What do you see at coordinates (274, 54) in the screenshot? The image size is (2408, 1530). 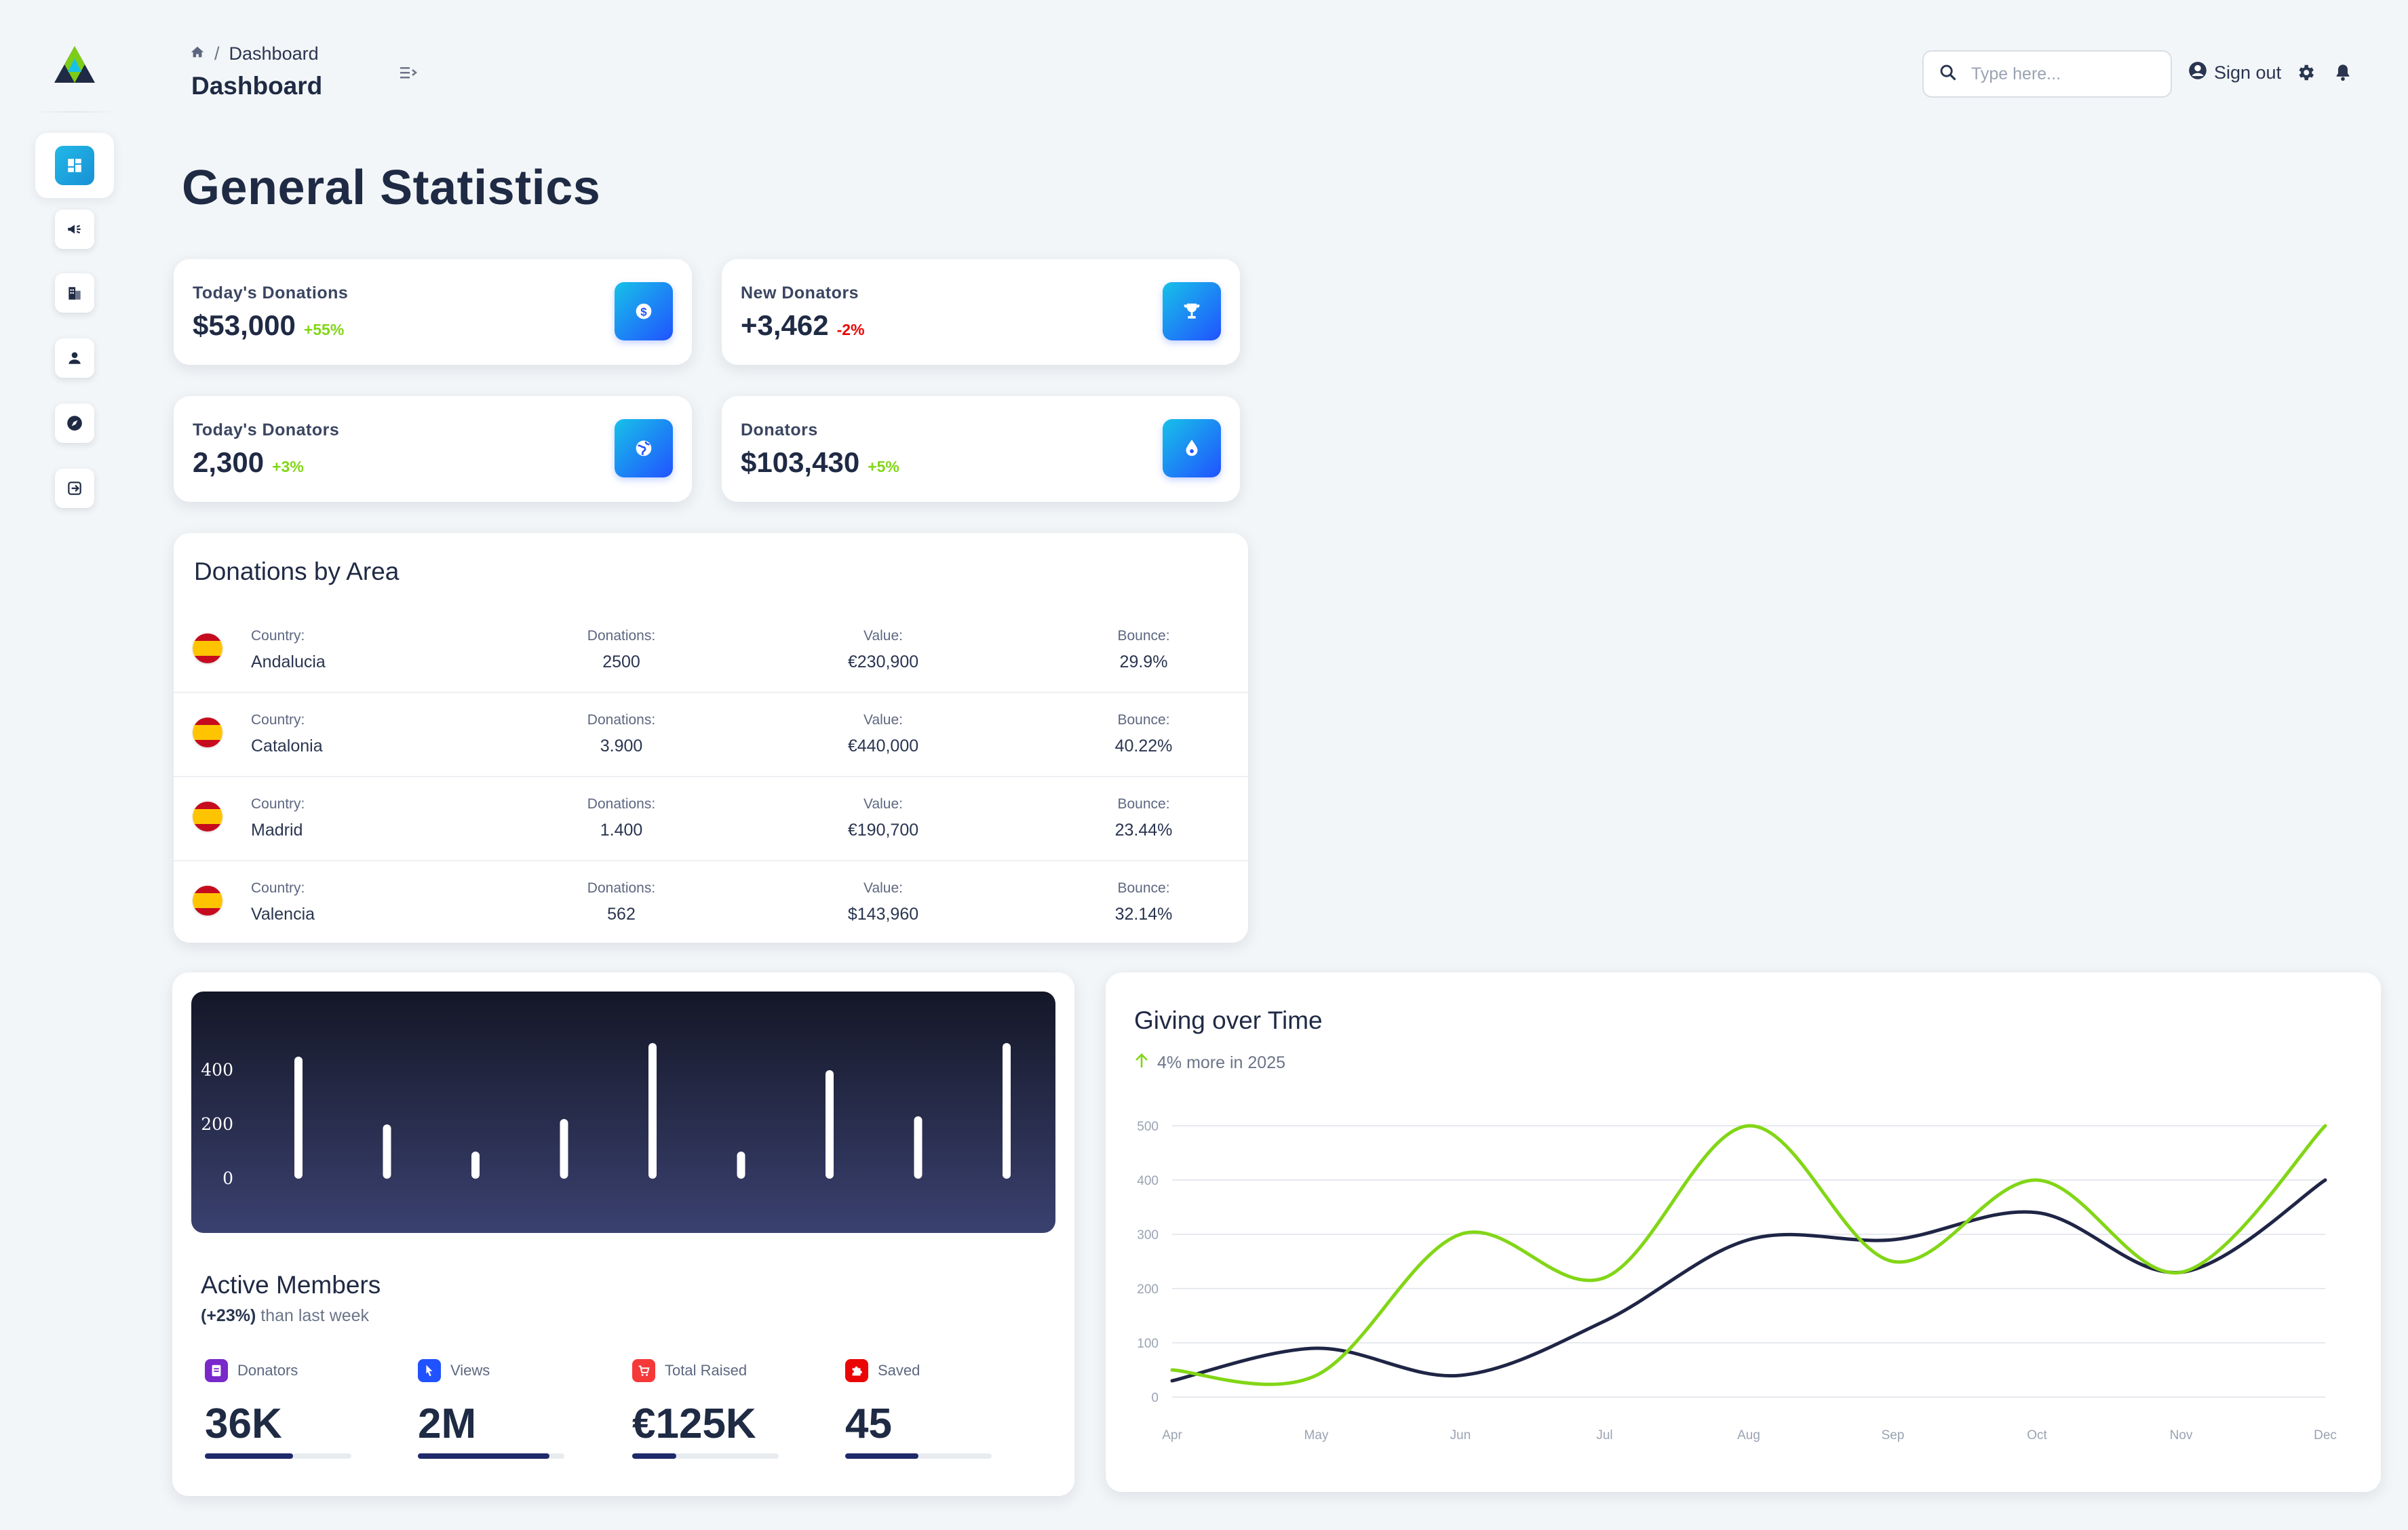 I see `breadcrumb-current: Dashboard` at bounding box center [274, 54].